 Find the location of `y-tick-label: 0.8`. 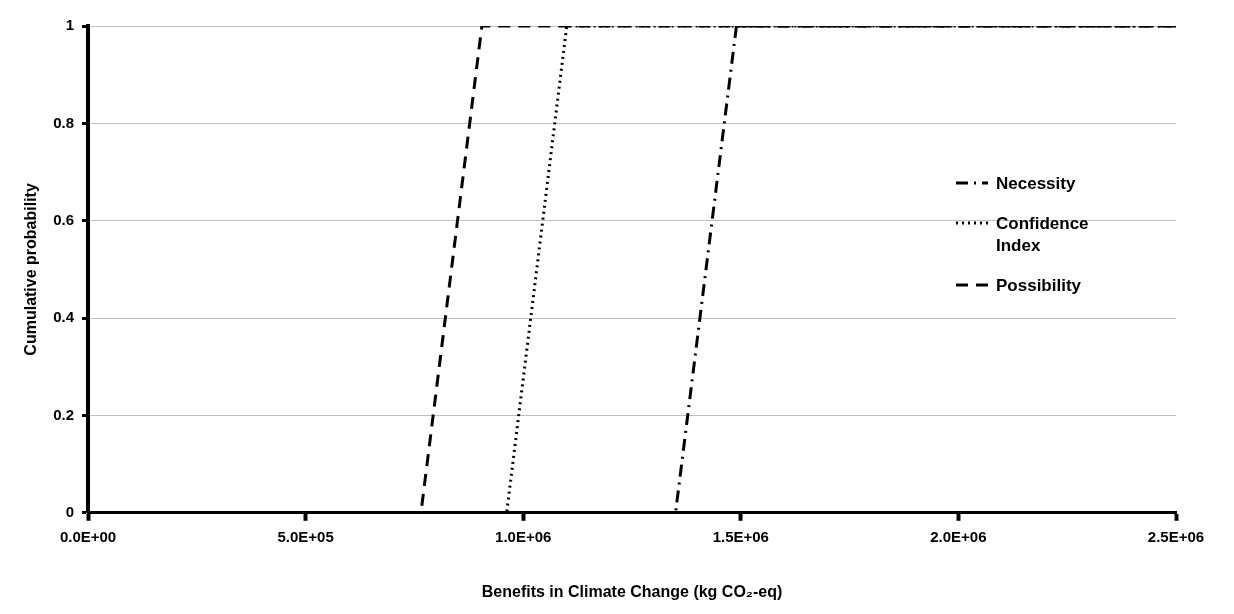

y-tick-label: 0.8 is located at coordinates (64, 122).